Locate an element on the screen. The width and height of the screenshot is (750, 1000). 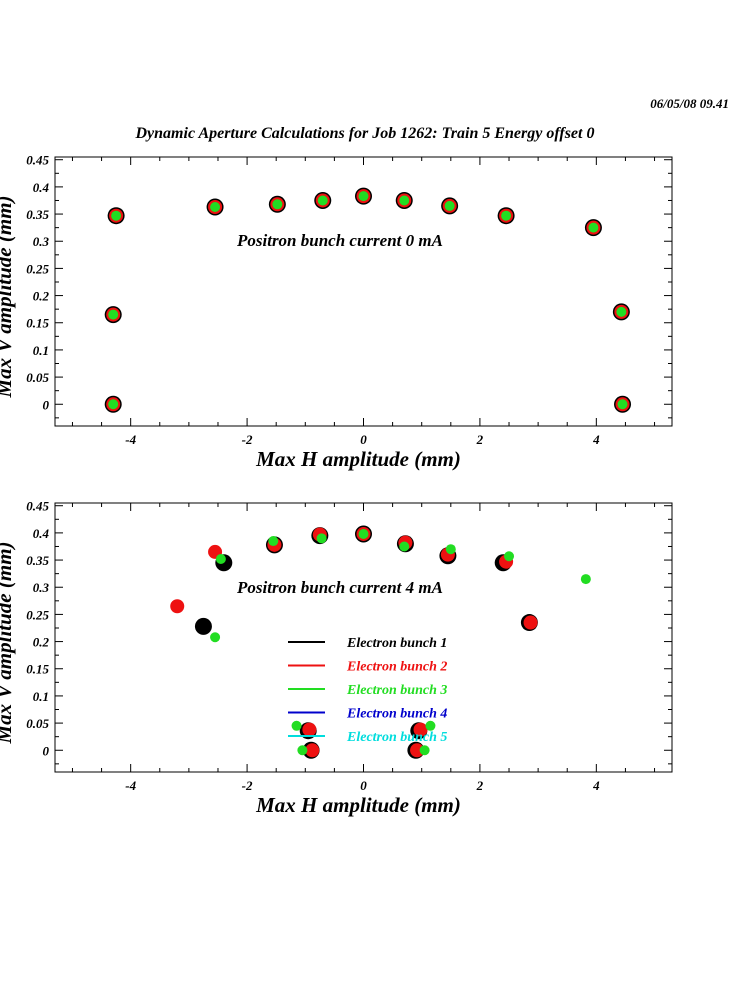
legend-entry-label: Electron bunch 4 is located at coordinates (396, 714).